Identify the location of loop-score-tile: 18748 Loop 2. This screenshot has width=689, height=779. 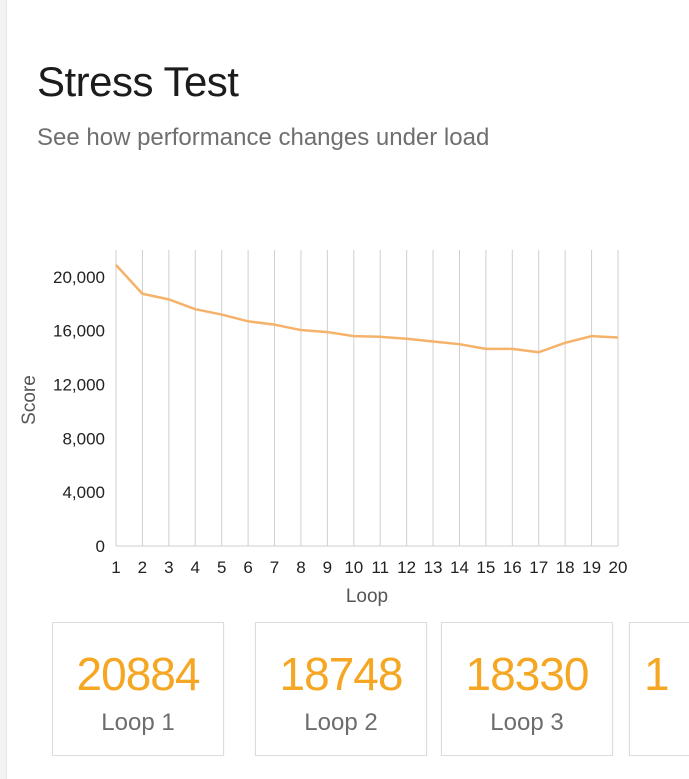
(341, 689).